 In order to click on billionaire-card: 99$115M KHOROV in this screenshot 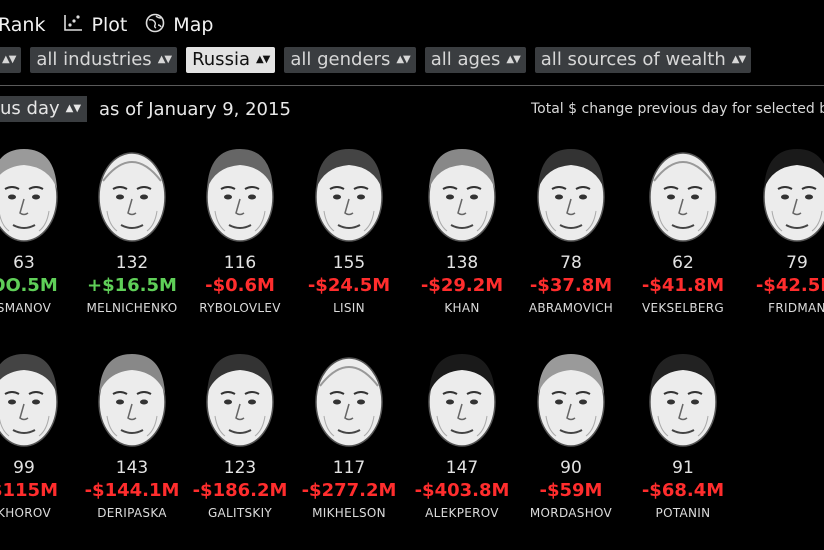, I will do `click(40, 433)`.